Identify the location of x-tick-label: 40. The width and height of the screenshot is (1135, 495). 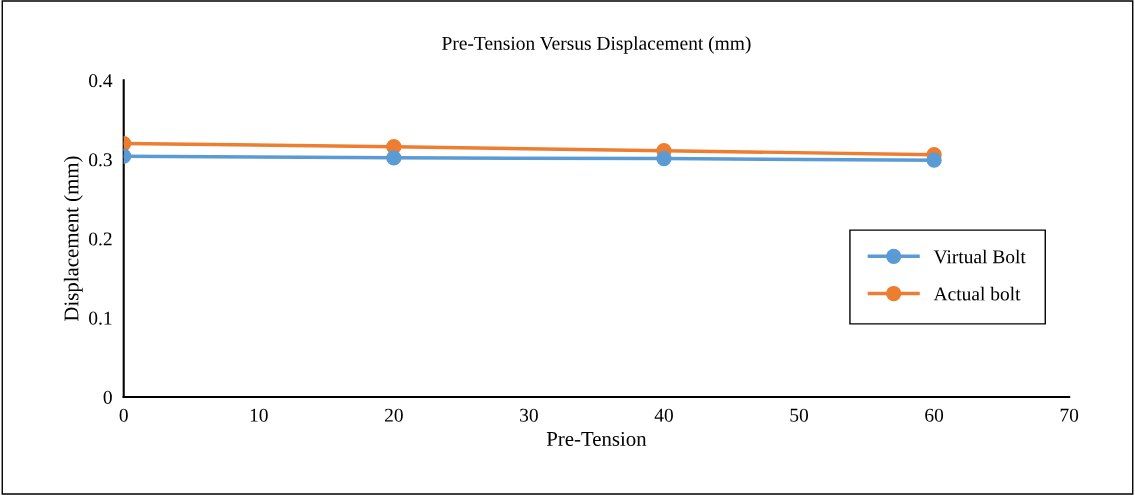
(663, 415).